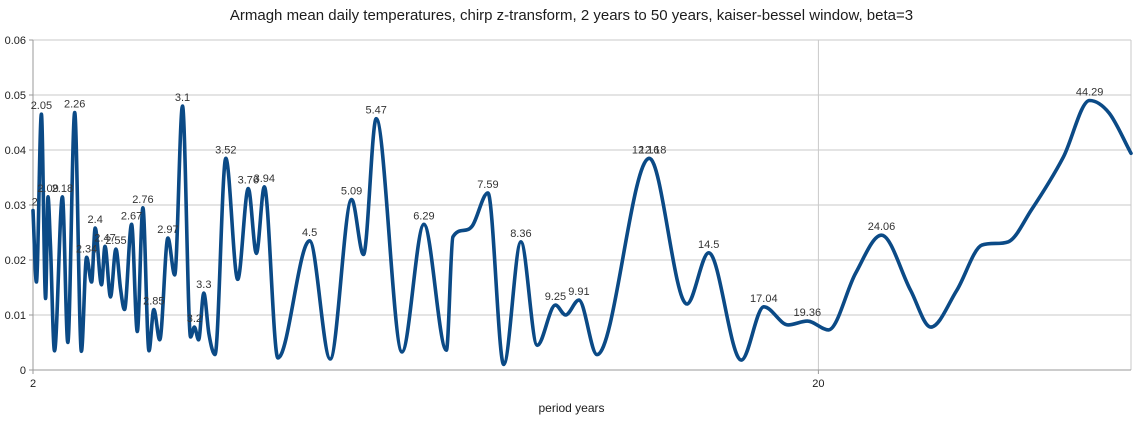 Image resolution: width=1143 pixels, height=431 pixels. I want to click on peak-label: 3.2, so click(194, 319).